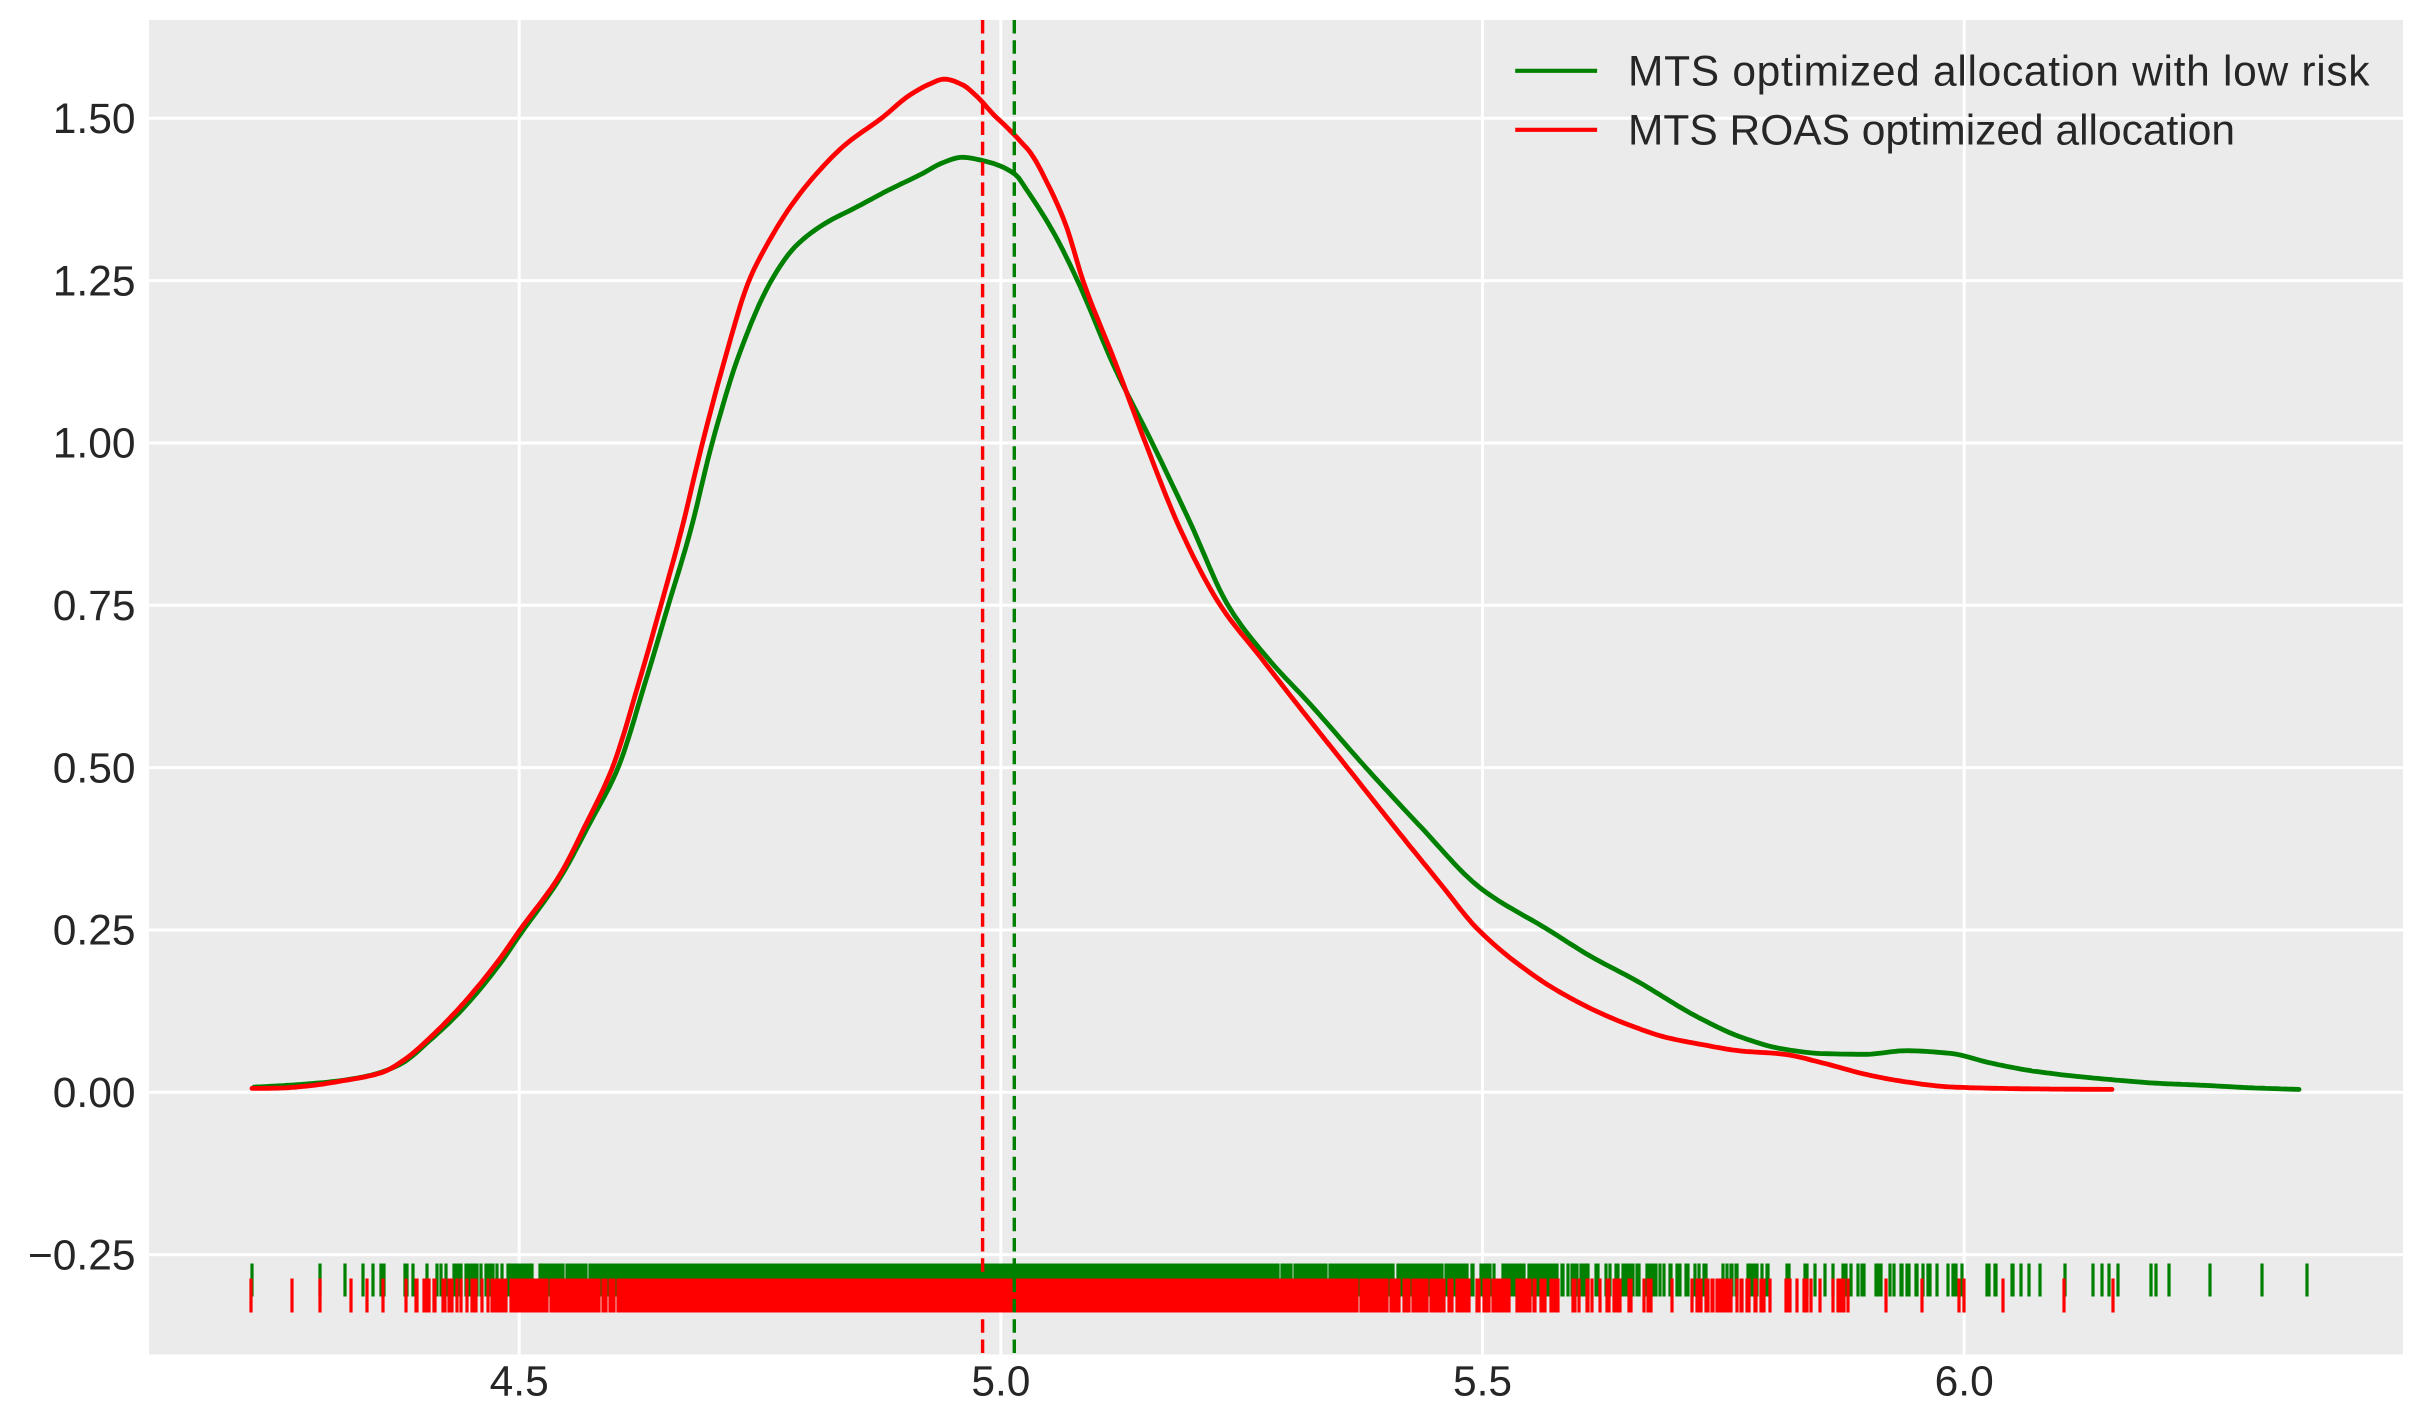 The height and width of the screenshot is (1423, 2423). I want to click on svg-text:MTS optimized allocation with: MTS optimized allocation with low risk, so click(1999, 71).